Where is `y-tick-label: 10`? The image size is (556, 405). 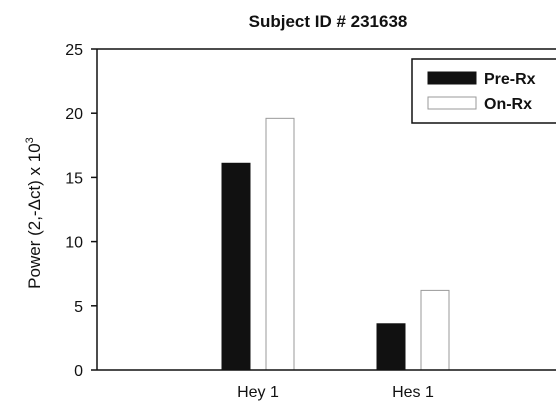 y-tick-label: 10 is located at coordinates (74, 243).